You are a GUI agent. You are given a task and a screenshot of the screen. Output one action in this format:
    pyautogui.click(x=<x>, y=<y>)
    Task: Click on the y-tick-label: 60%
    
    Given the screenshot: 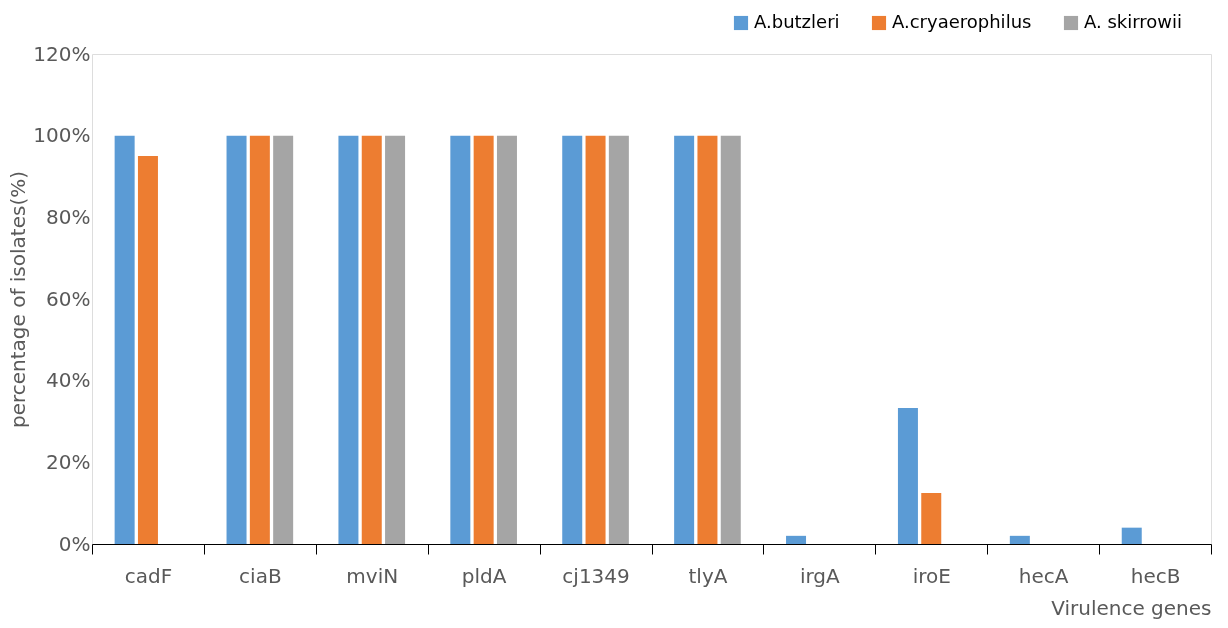 What is the action you would take?
    pyautogui.click(x=68, y=298)
    